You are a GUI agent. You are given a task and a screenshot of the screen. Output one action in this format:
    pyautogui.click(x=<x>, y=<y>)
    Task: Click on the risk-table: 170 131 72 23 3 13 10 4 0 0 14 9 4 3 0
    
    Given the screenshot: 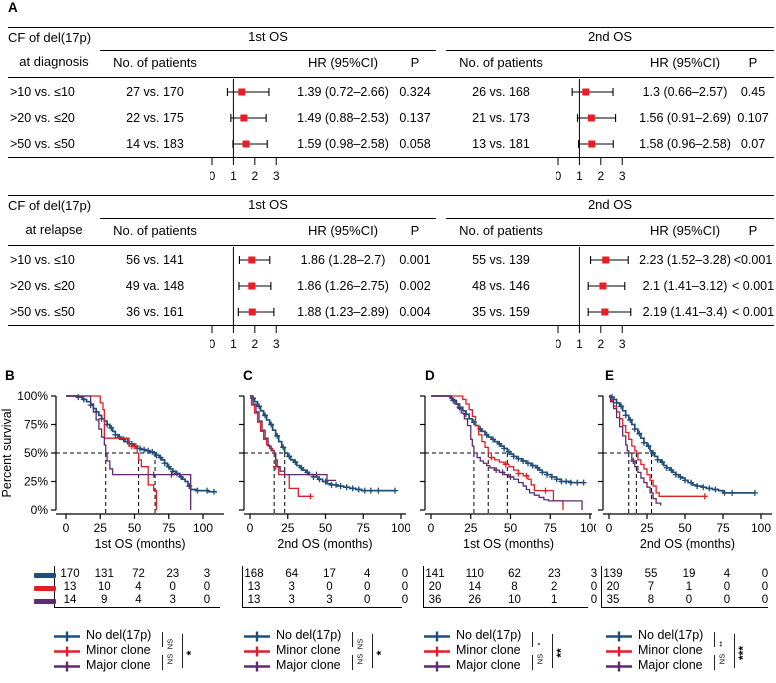 What is the action you would take?
    pyautogui.click(x=114, y=588)
    